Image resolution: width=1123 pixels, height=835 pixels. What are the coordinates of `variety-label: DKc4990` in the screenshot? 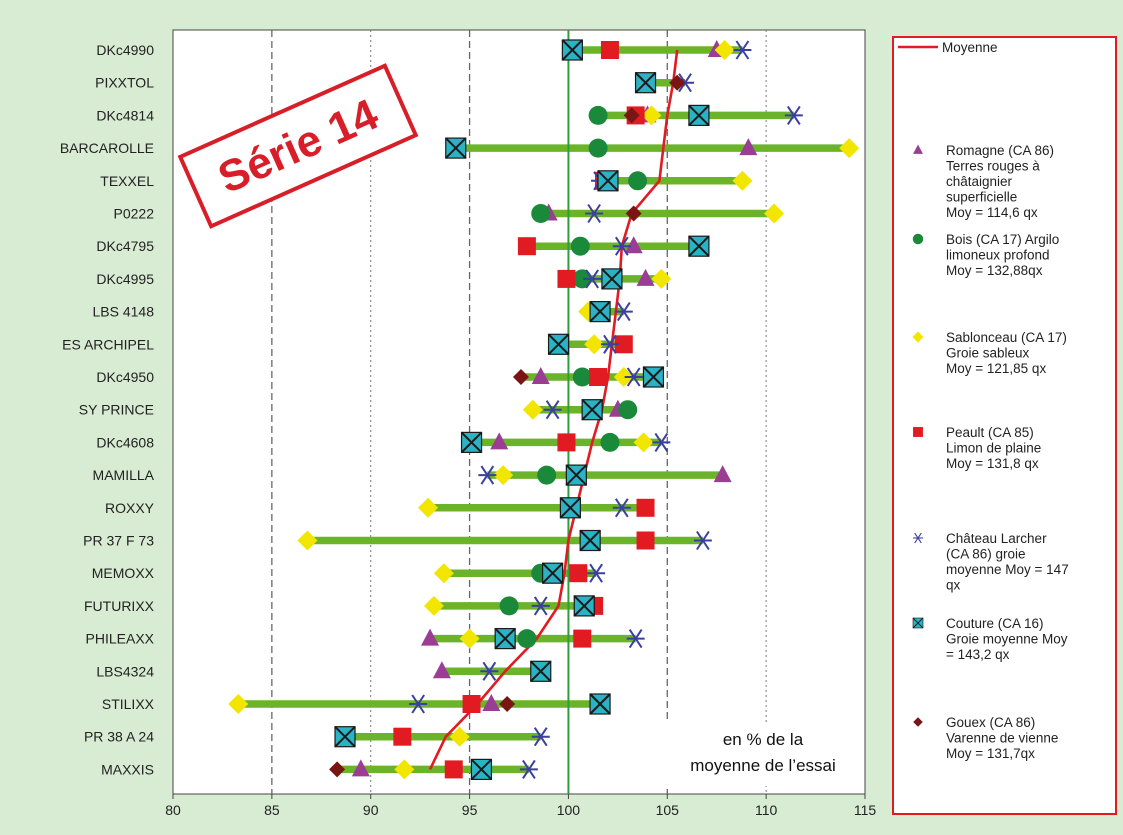 It's located at (125, 50).